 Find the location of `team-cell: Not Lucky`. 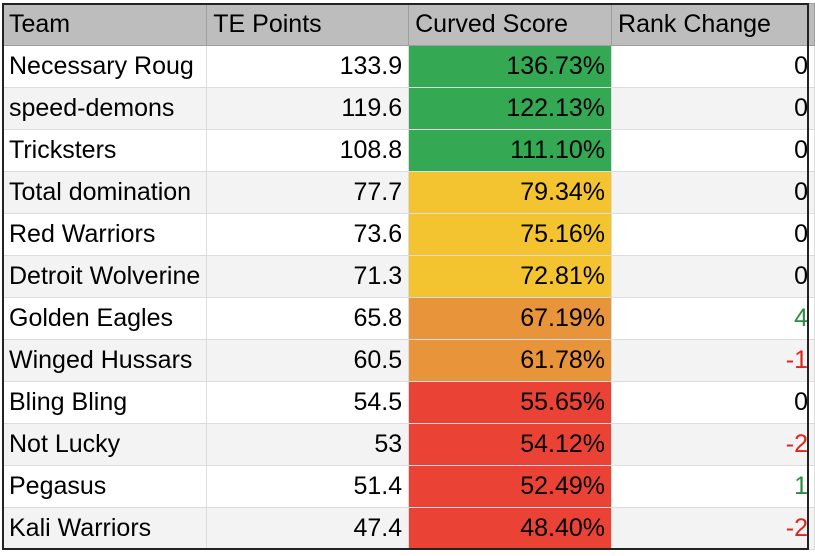

team-cell: Not Lucky is located at coordinates (104, 444).